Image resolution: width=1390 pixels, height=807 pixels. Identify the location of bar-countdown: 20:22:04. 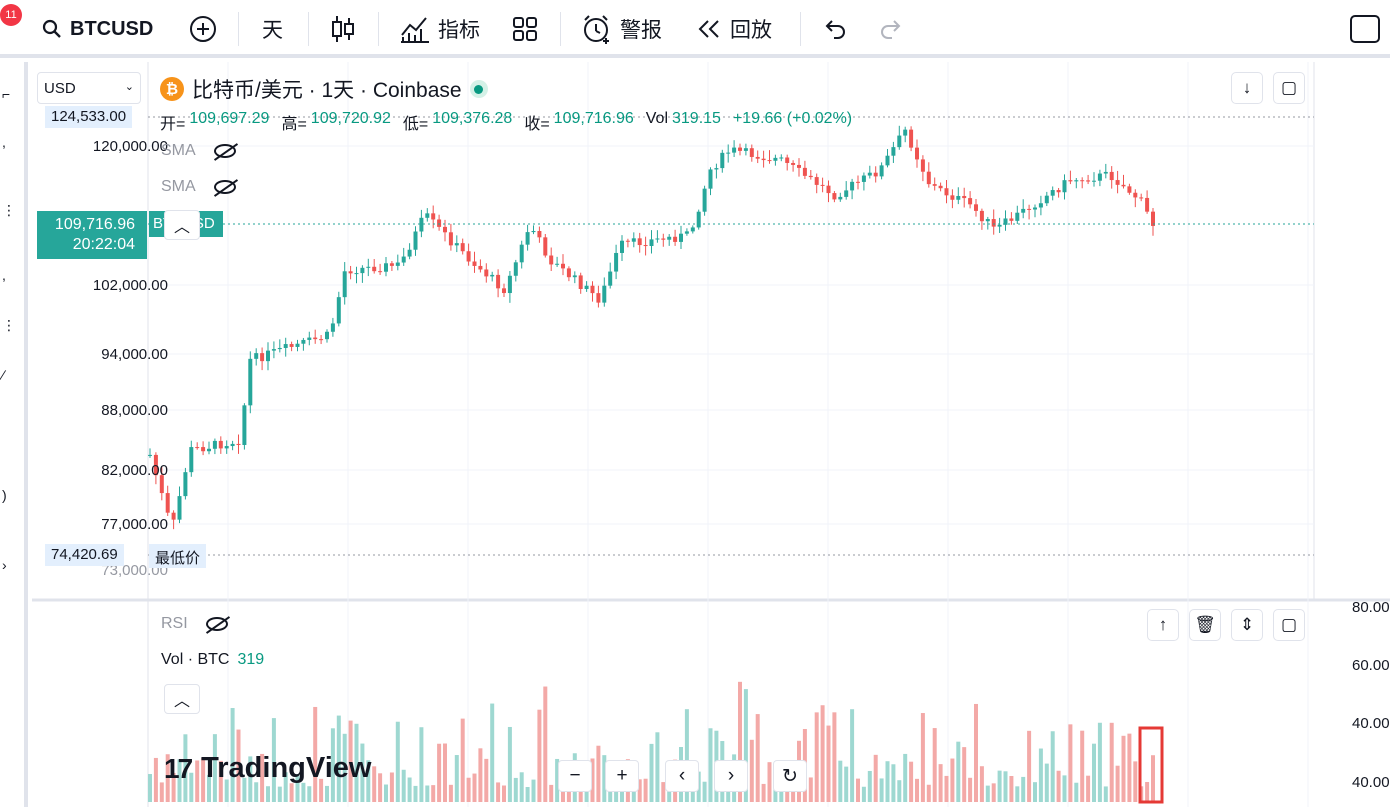
(103, 244).